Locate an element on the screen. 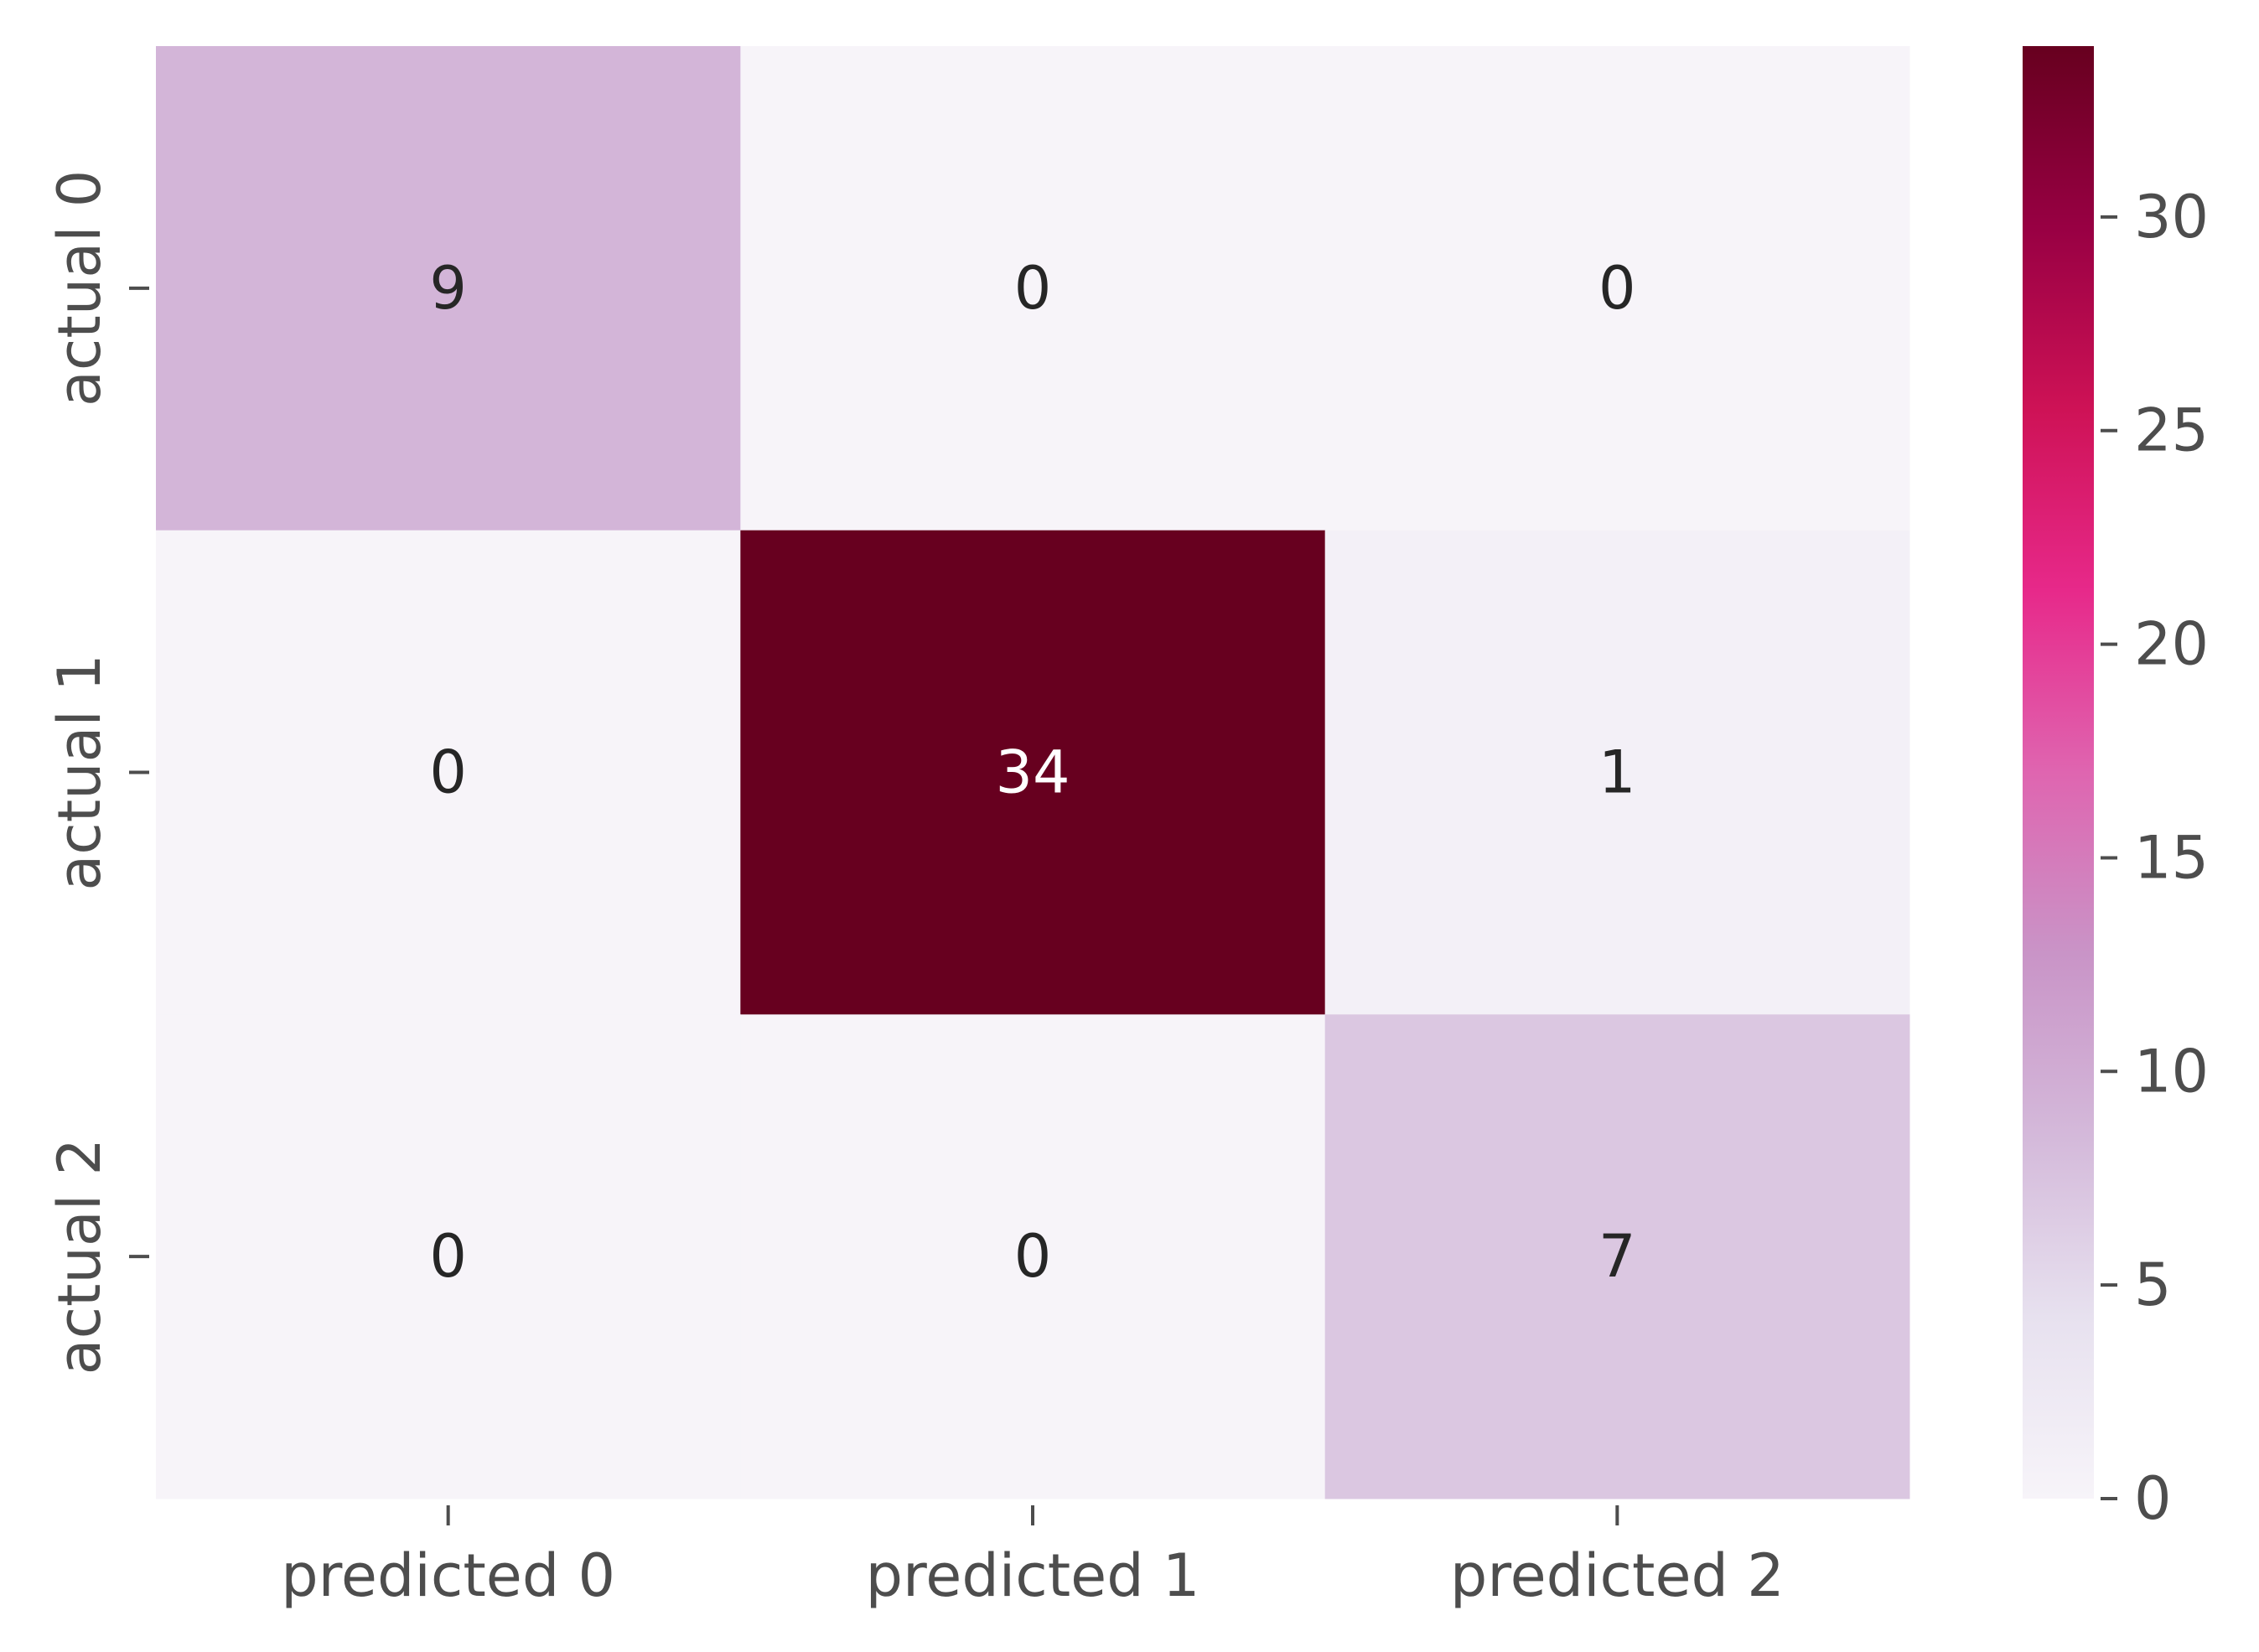  heatmap-cell-r2-c0 is located at coordinates (448, 1256).